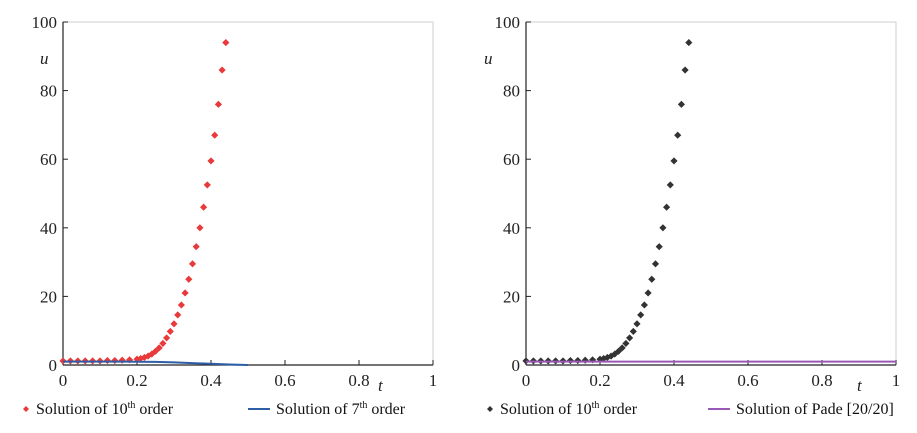 The image size is (917, 433). What do you see at coordinates (341, 409) in the screenshot?
I see `legend-label: Solution of 7th order` at bounding box center [341, 409].